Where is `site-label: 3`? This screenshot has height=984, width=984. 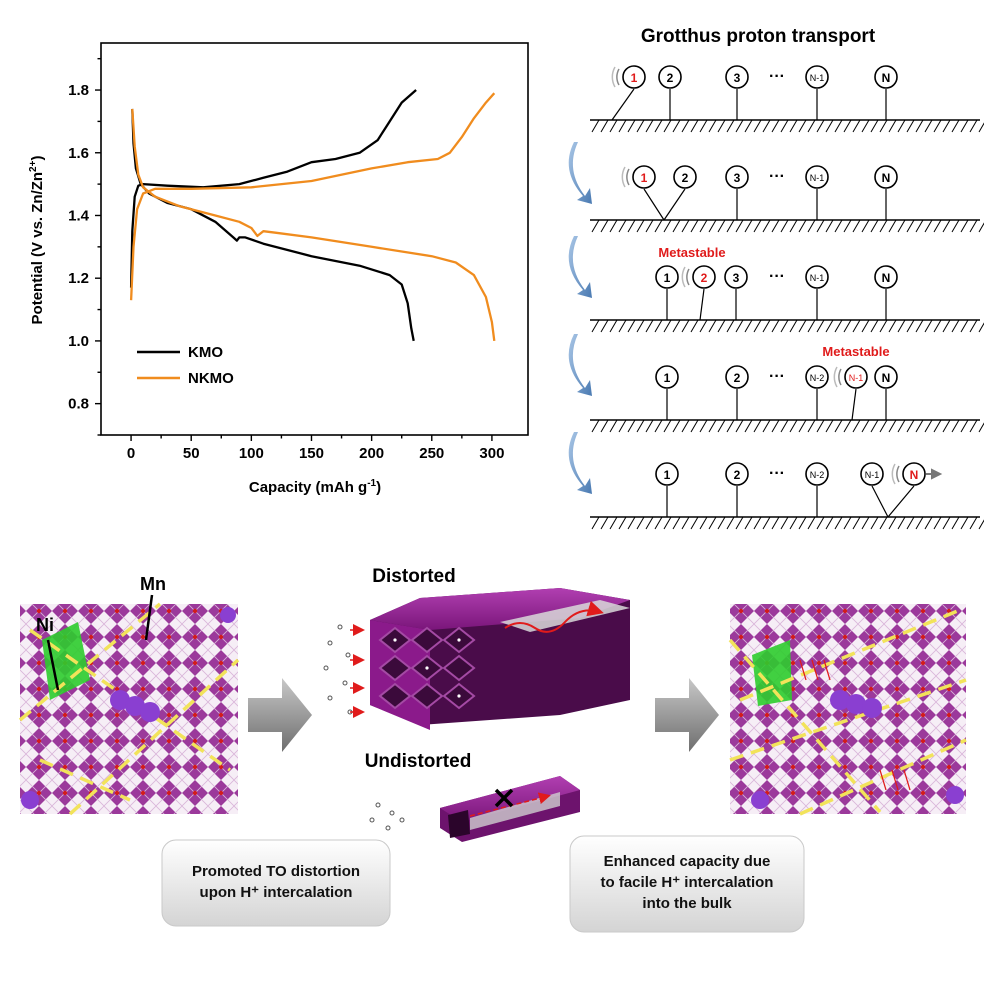
site-label: 3 is located at coordinates (737, 78).